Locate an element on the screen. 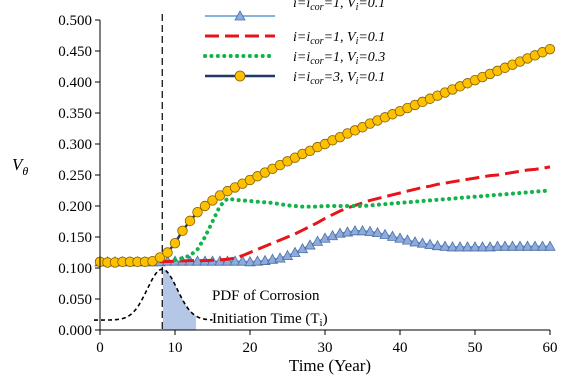 The height and width of the screenshot is (376, 562). y-tick-label: 0.150 is located at coordinates (75, 238).